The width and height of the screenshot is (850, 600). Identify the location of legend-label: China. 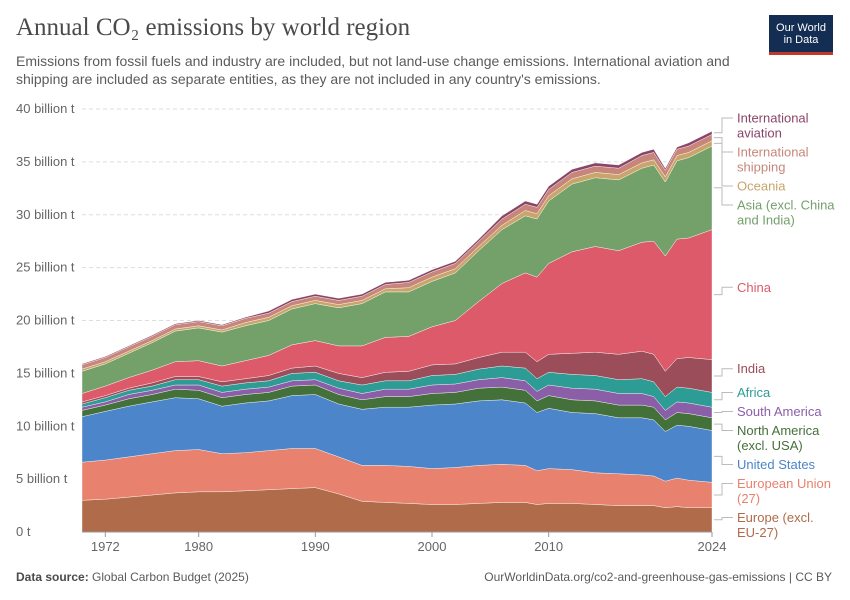
(754, 287).